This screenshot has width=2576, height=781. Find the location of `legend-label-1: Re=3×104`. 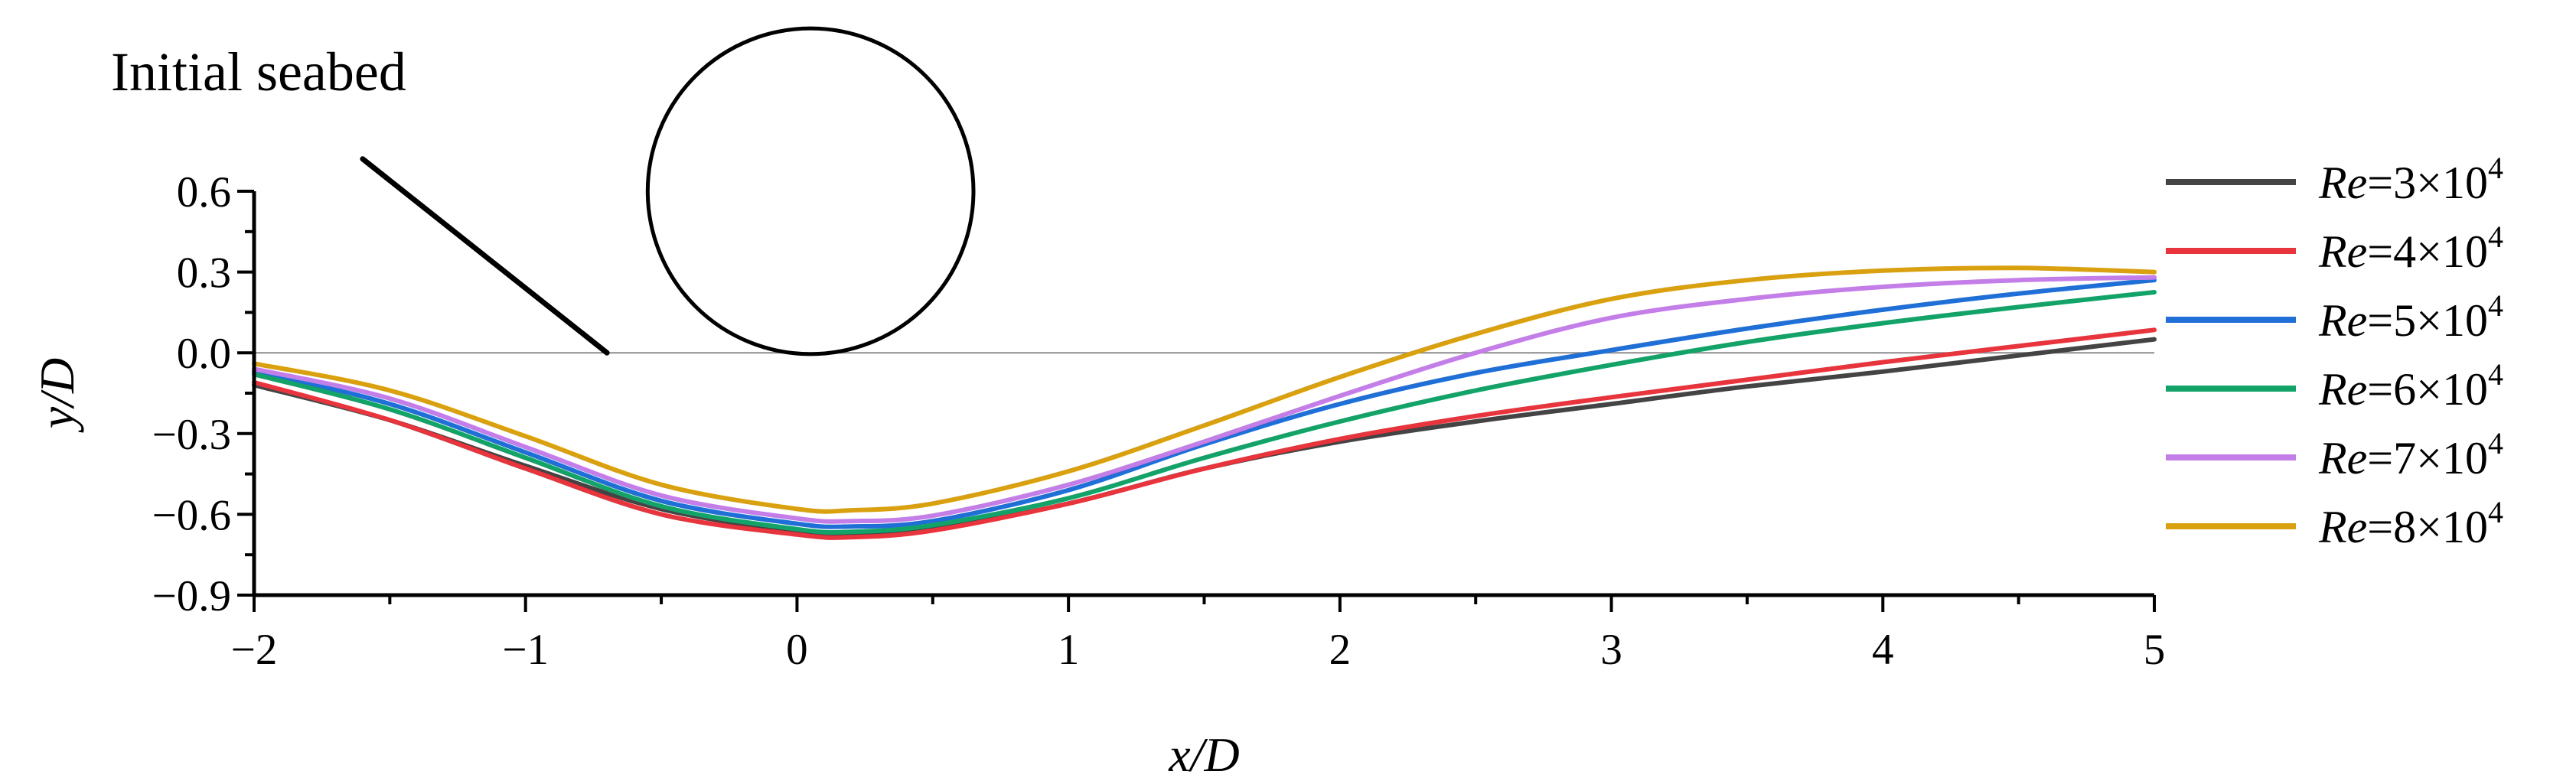

legend-label-1: Re=3×104 is located at coordinates (2410, 179).